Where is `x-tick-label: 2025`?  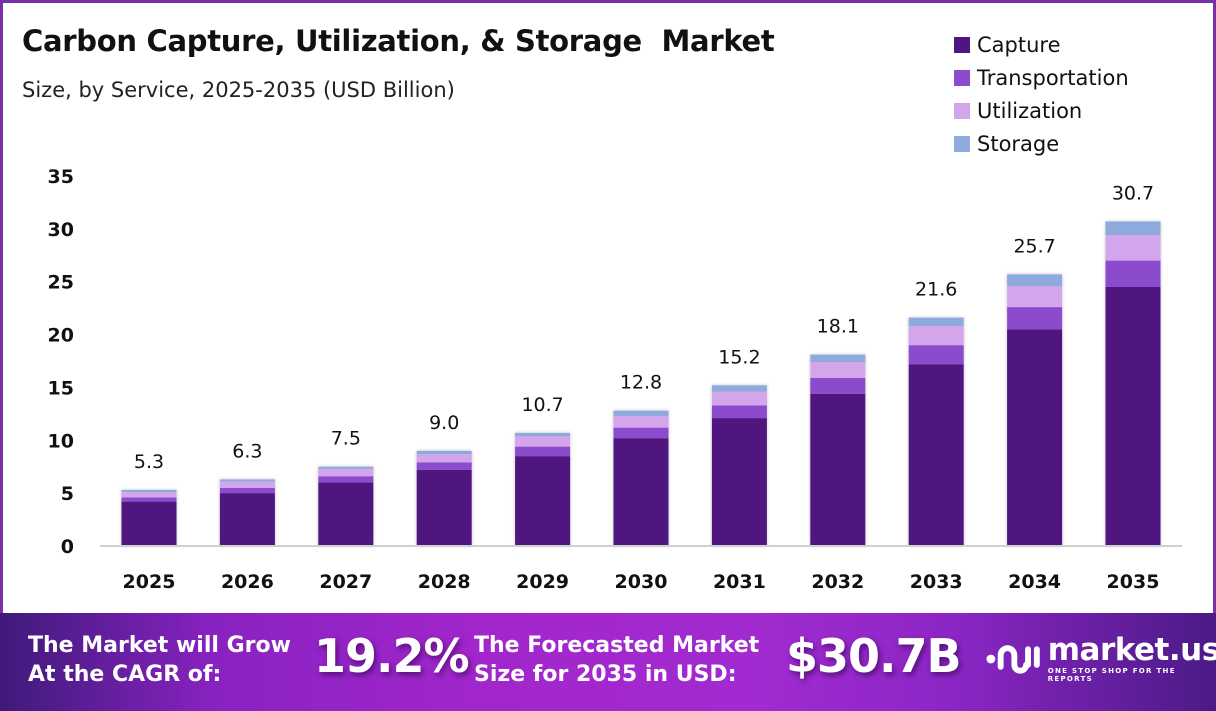 x-tick-label: 2025 is located at coordinates (149, 582).